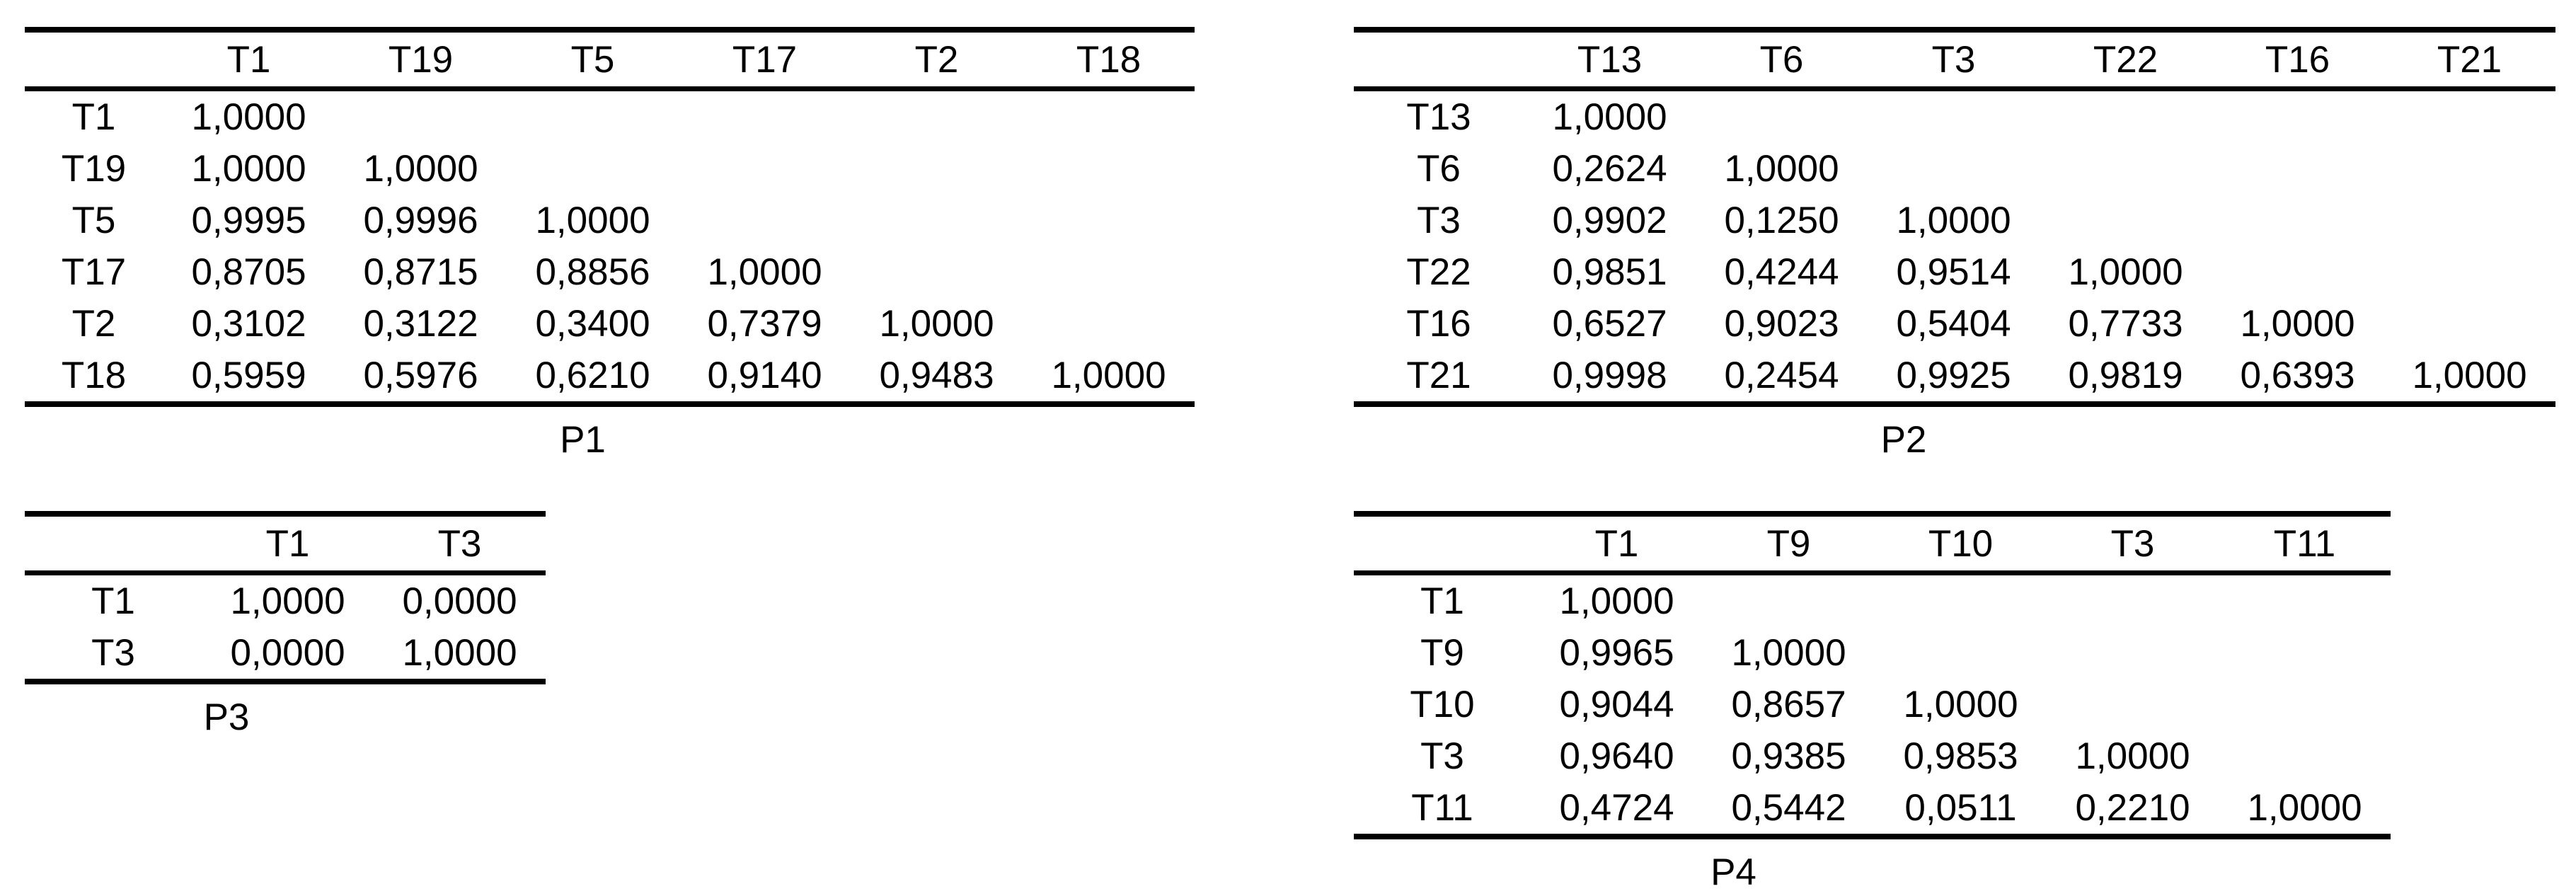  I want to click on table-caption-p1: P1, so click(583, 440).